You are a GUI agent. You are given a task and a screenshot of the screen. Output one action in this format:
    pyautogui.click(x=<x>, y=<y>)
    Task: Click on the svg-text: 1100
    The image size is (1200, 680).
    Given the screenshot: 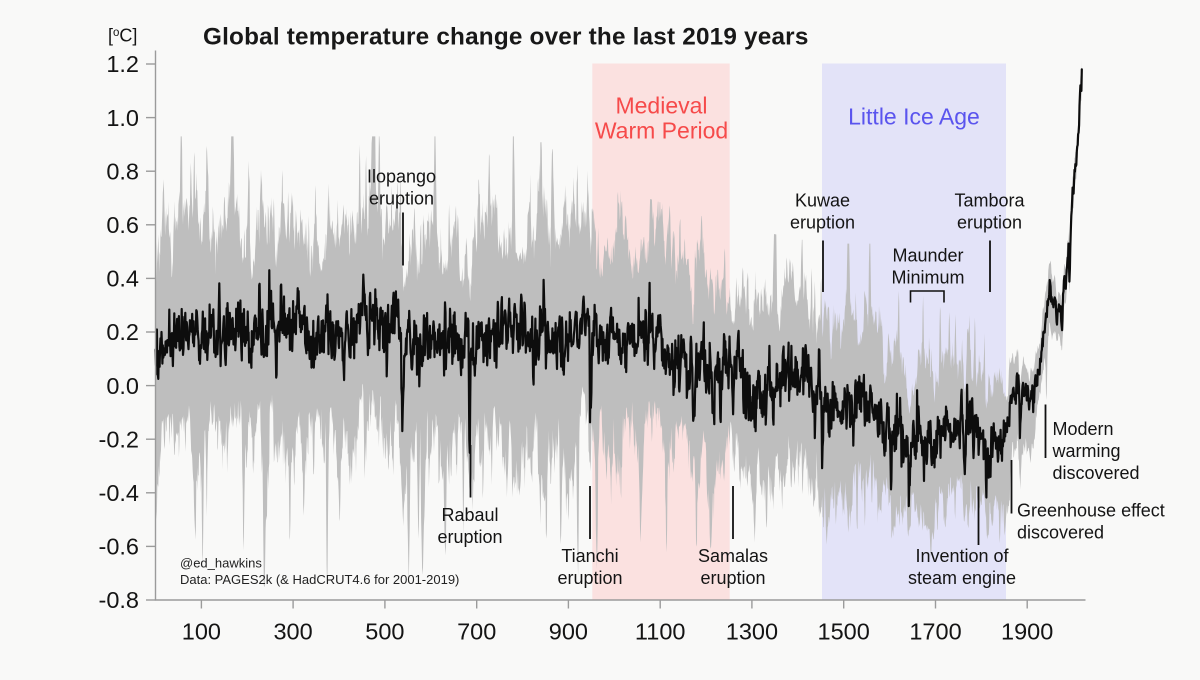 What is the action you would take?
    pyautogui.click(x=660, y=632)
    